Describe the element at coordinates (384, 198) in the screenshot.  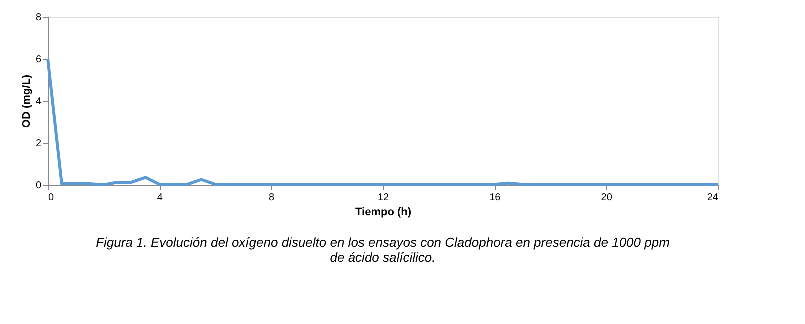
I see `x-tick-label: 12` at that location.